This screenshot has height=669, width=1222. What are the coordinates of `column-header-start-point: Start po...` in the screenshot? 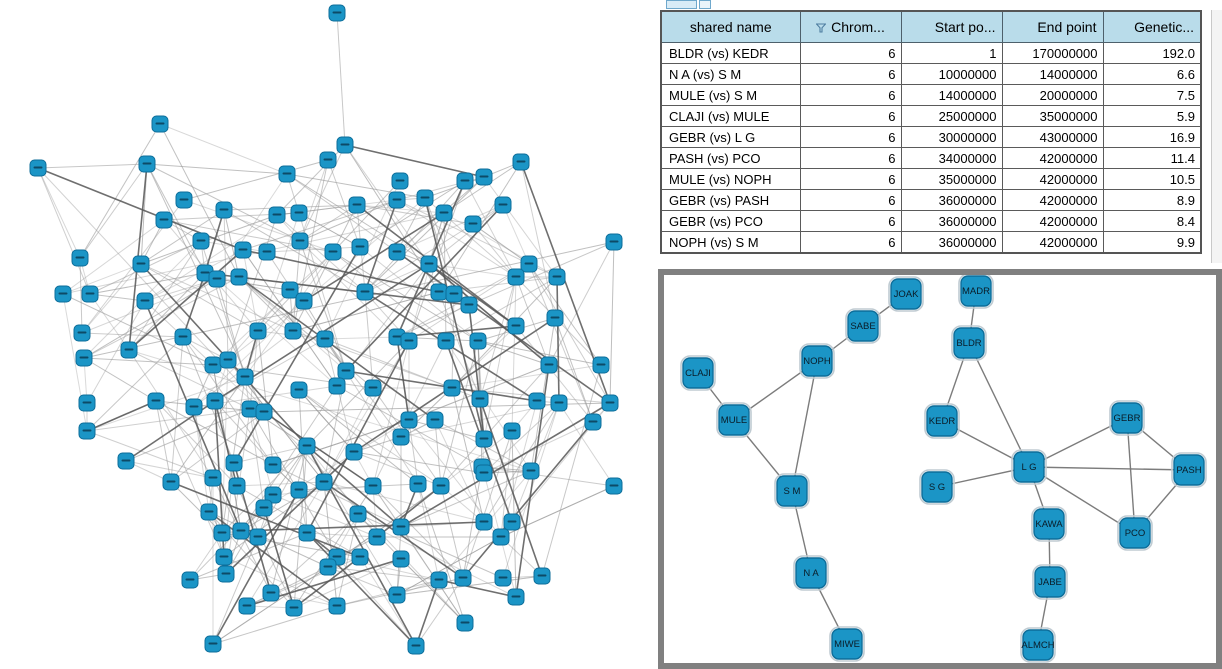 It's located at (951, 26).